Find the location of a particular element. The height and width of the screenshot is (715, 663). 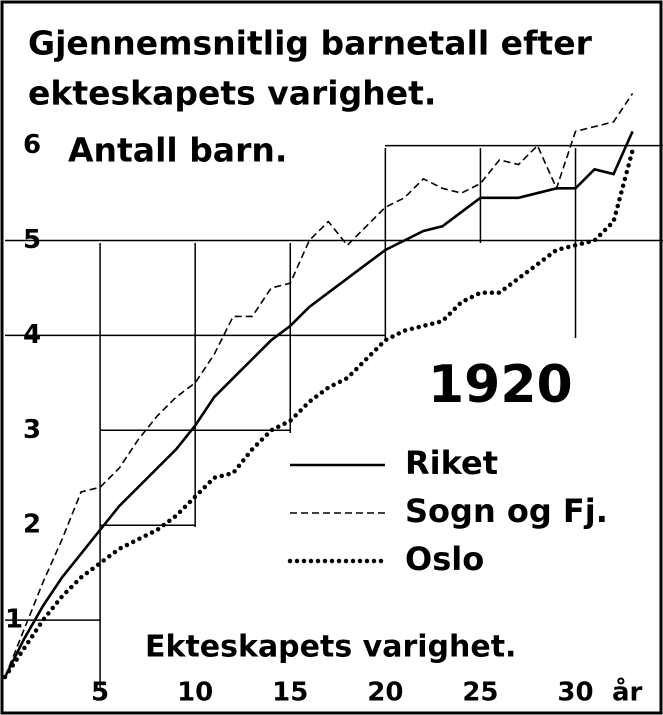

y-tick-label: 1 is located at coordinates (14, 620).